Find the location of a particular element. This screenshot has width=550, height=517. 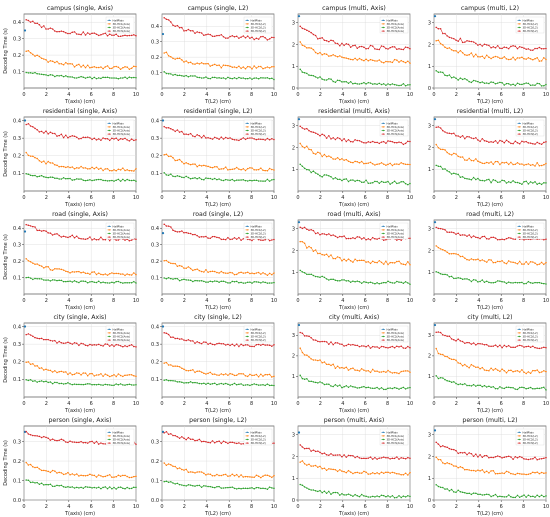

legend-label: 3D-HC2(Axis) is located at coordinates (395, 234).